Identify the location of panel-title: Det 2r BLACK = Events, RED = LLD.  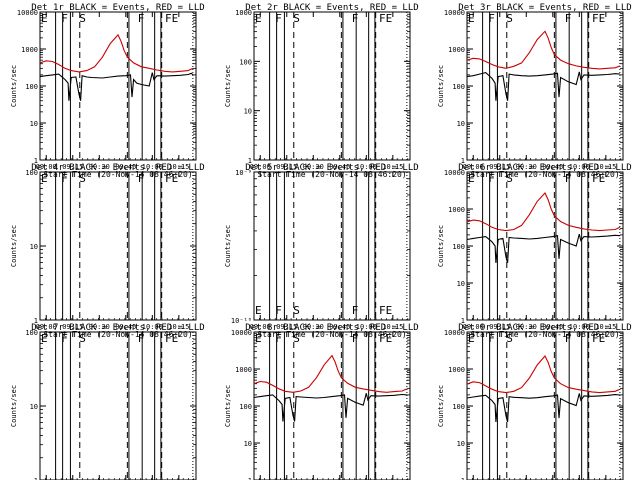
(331, 8).